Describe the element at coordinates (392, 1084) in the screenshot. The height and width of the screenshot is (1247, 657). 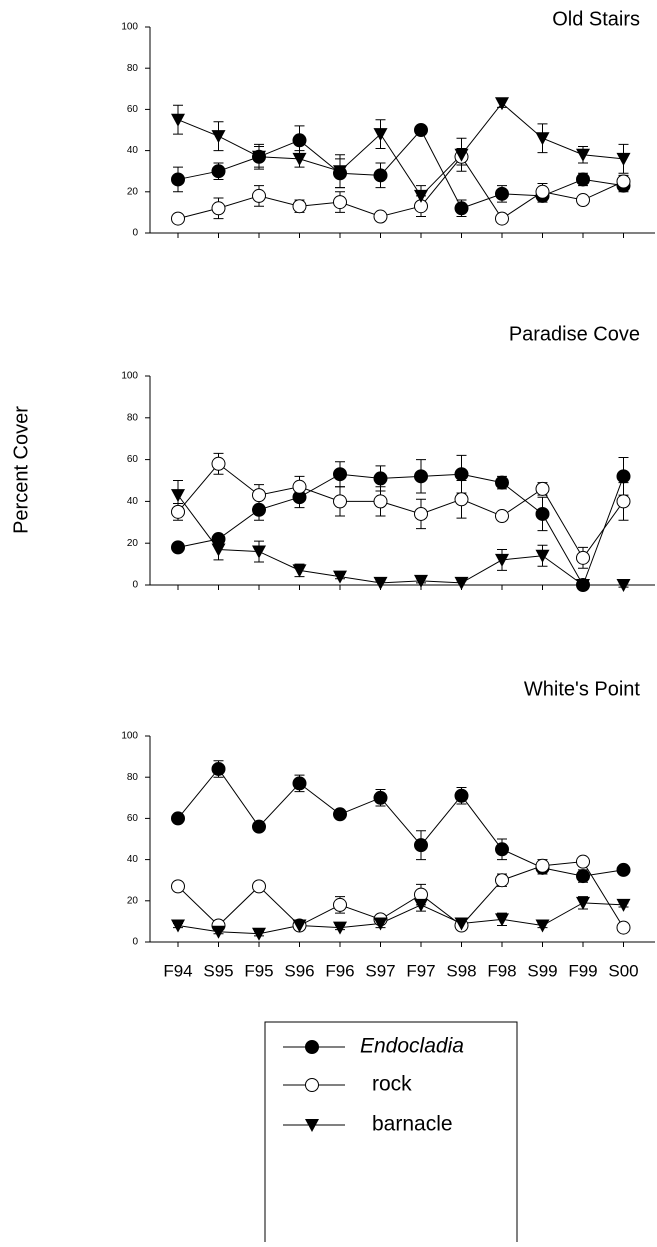
I see `legend-label: rock` at that location.